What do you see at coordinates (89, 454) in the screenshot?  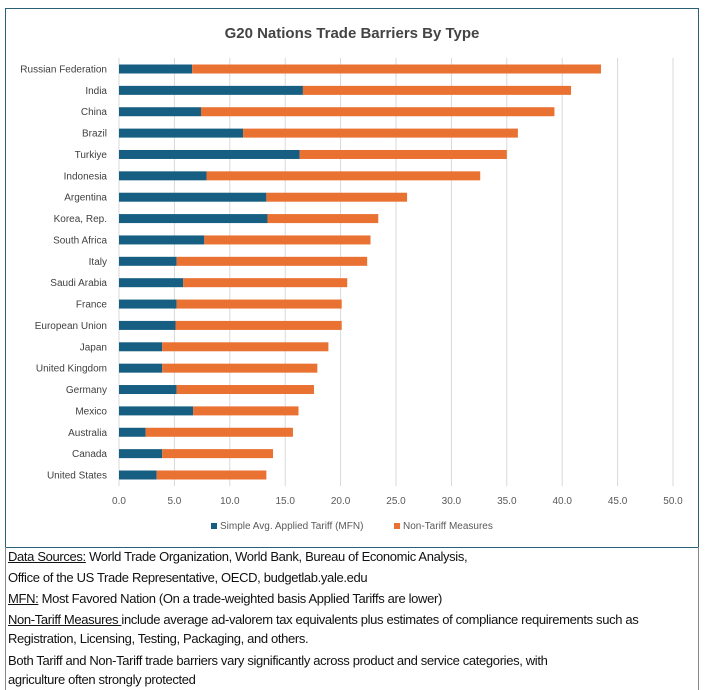 I see `y-category-label: Canada` at bounding box center [89, 454].